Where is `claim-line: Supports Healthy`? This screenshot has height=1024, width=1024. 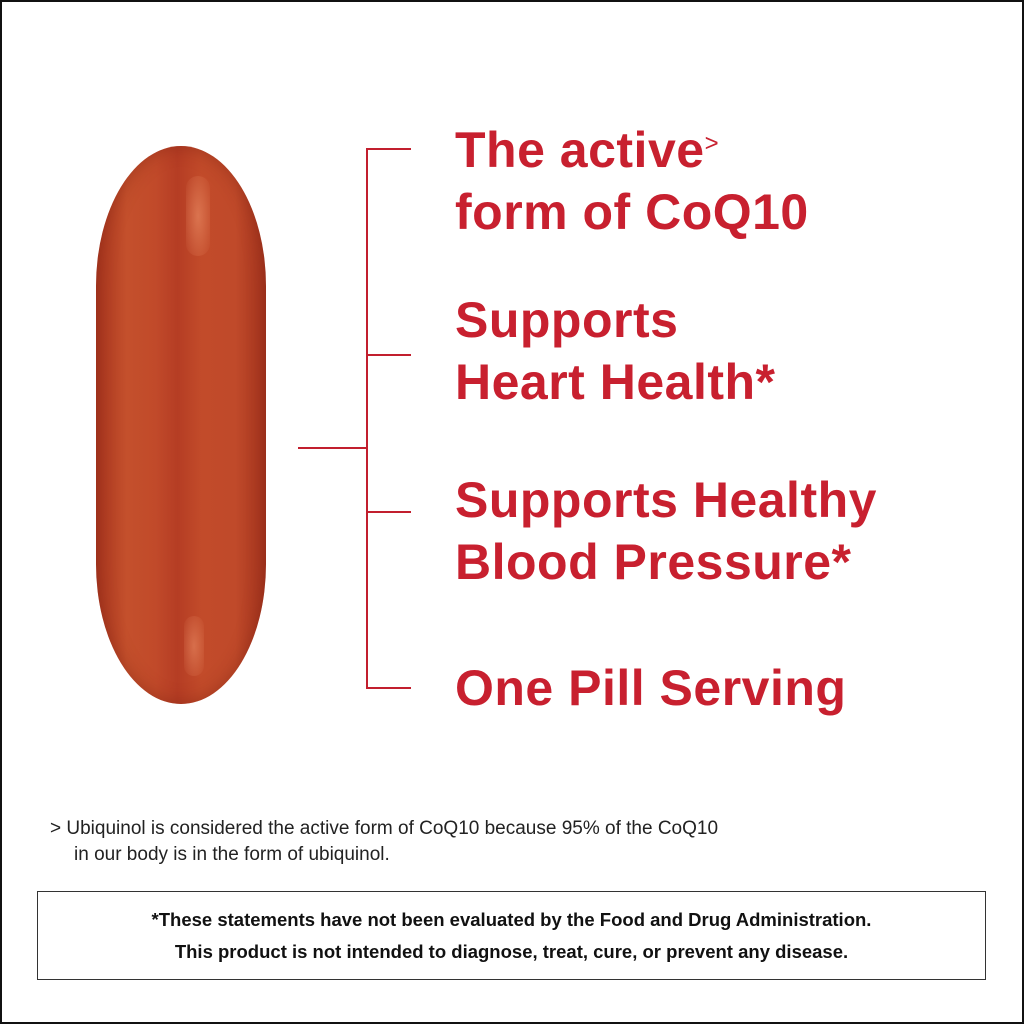 claim-line: Supports Healthy is located at coordinates (666, 500).